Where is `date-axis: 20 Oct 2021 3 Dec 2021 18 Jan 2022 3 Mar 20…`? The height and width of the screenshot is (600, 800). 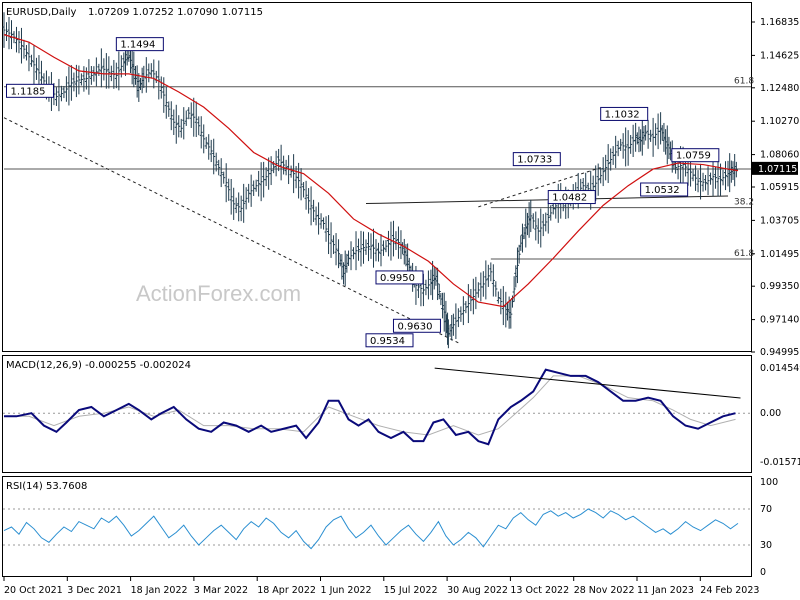
date-axis: 20 Oct 2021 3 Dec 2021 18 Jan 2022 3 Mar 20… is located at coordinates (381, 586).